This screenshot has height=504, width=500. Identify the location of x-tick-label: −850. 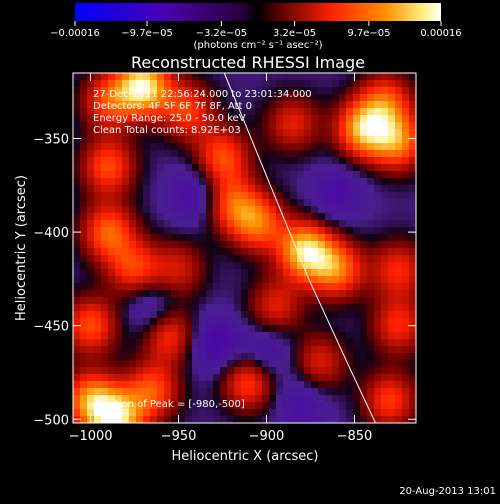
(355, 436).